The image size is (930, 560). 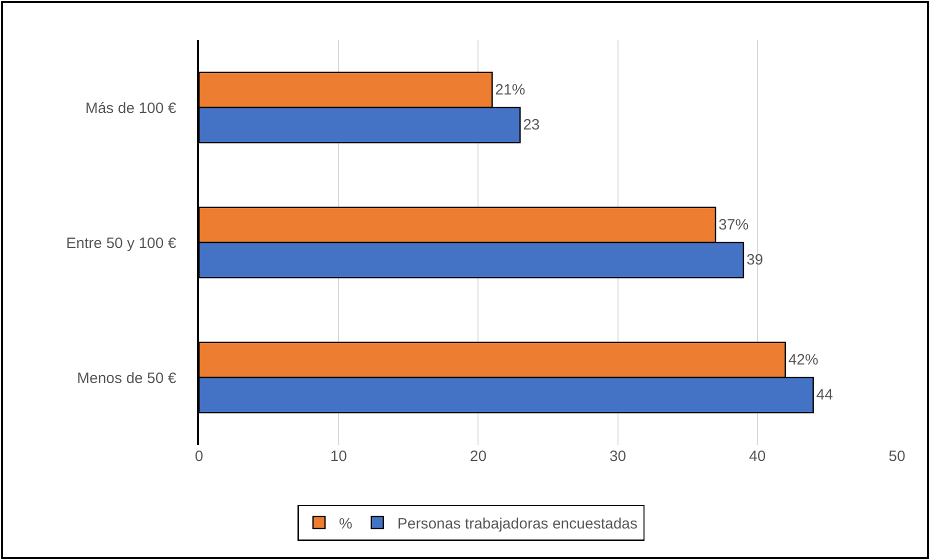 I want to click on legend-label: Personas trabajadoras encuestadas, so click(x=517, y=523).